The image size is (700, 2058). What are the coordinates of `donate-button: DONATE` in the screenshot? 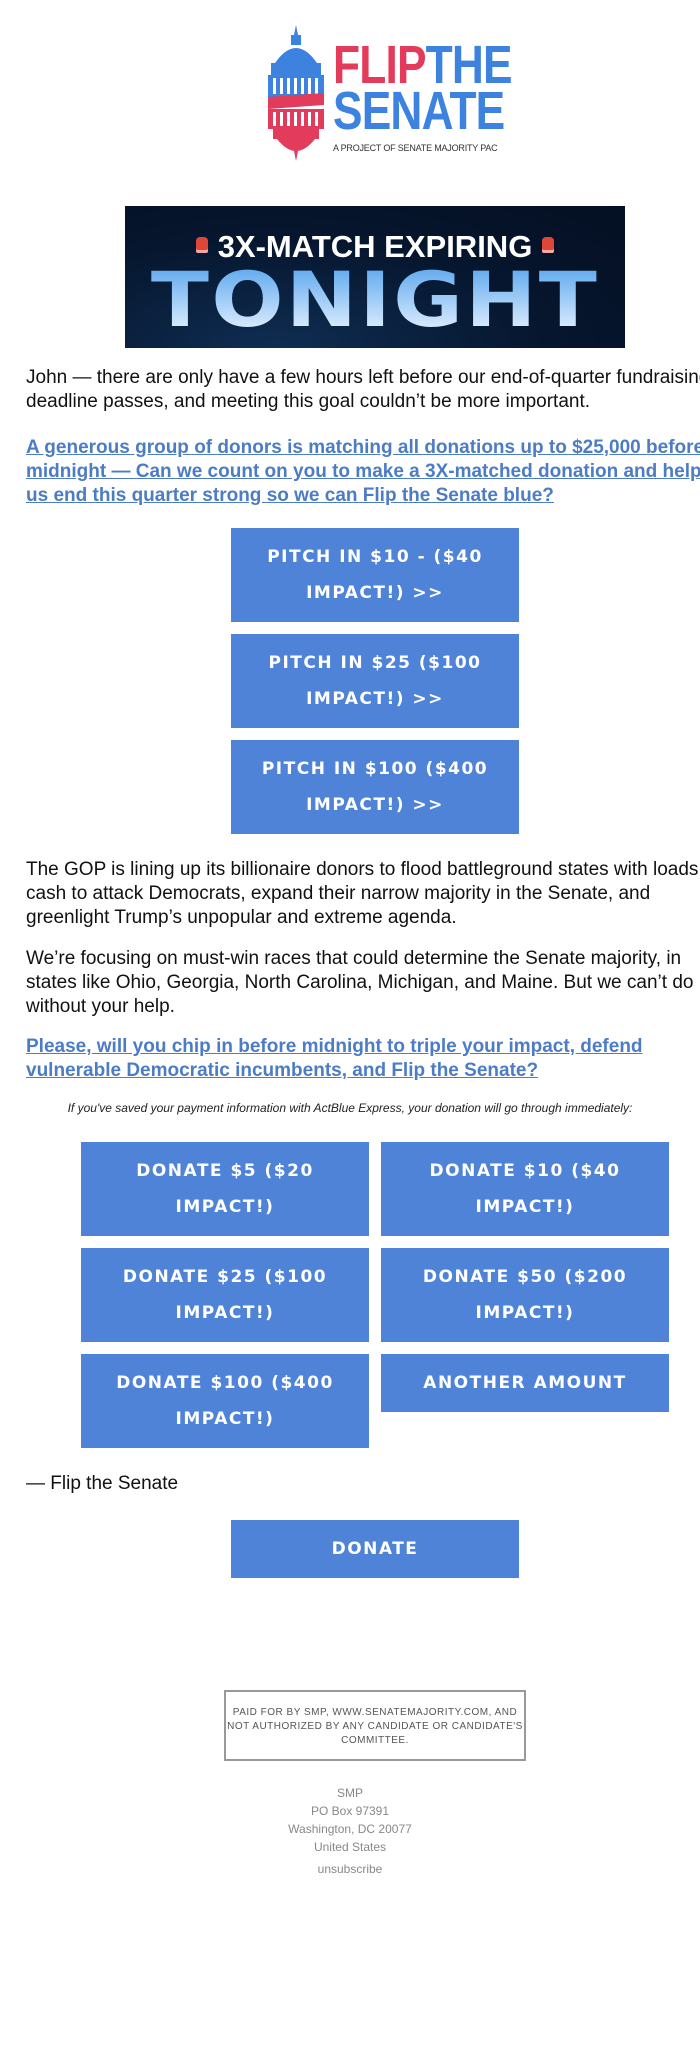 It's located at (375, 1549).